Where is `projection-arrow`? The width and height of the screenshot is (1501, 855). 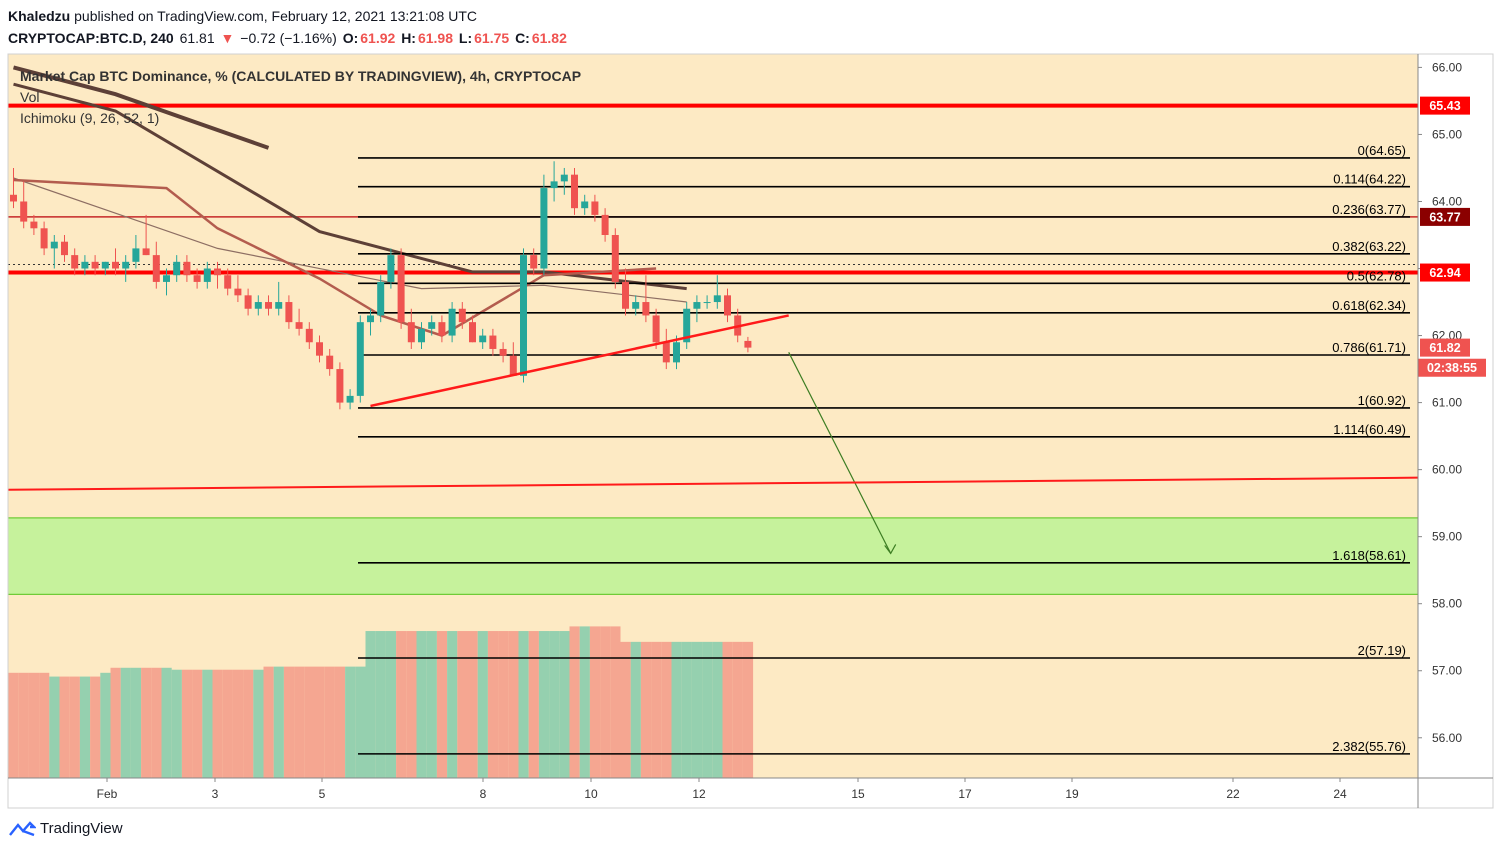 projection-arrow is located at coordinates (840, 453).